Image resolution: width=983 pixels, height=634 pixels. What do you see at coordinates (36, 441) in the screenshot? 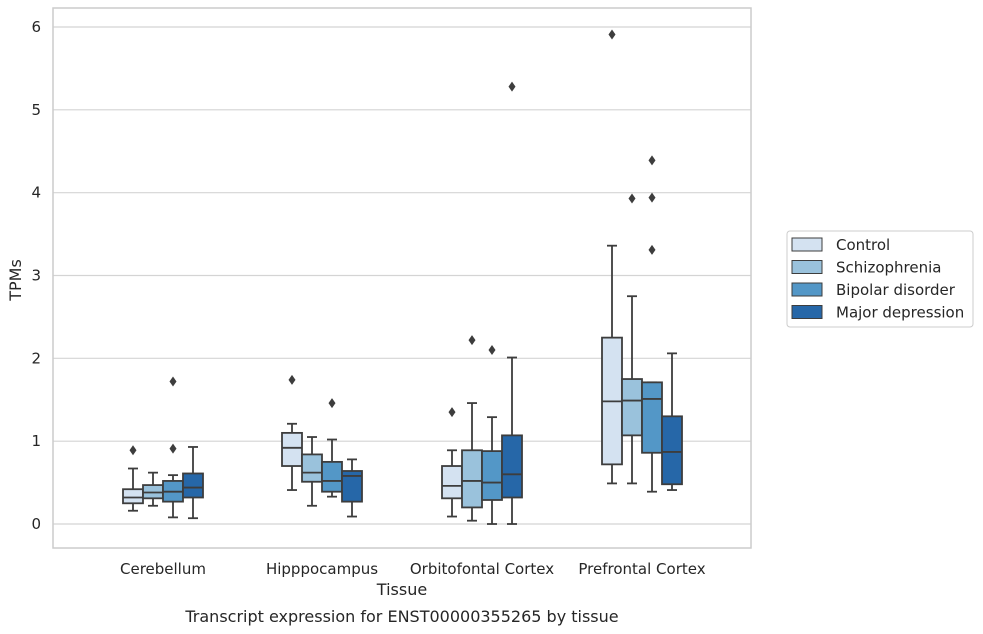
I see `y-tick-label: 1` at bounding box center [36, 441].